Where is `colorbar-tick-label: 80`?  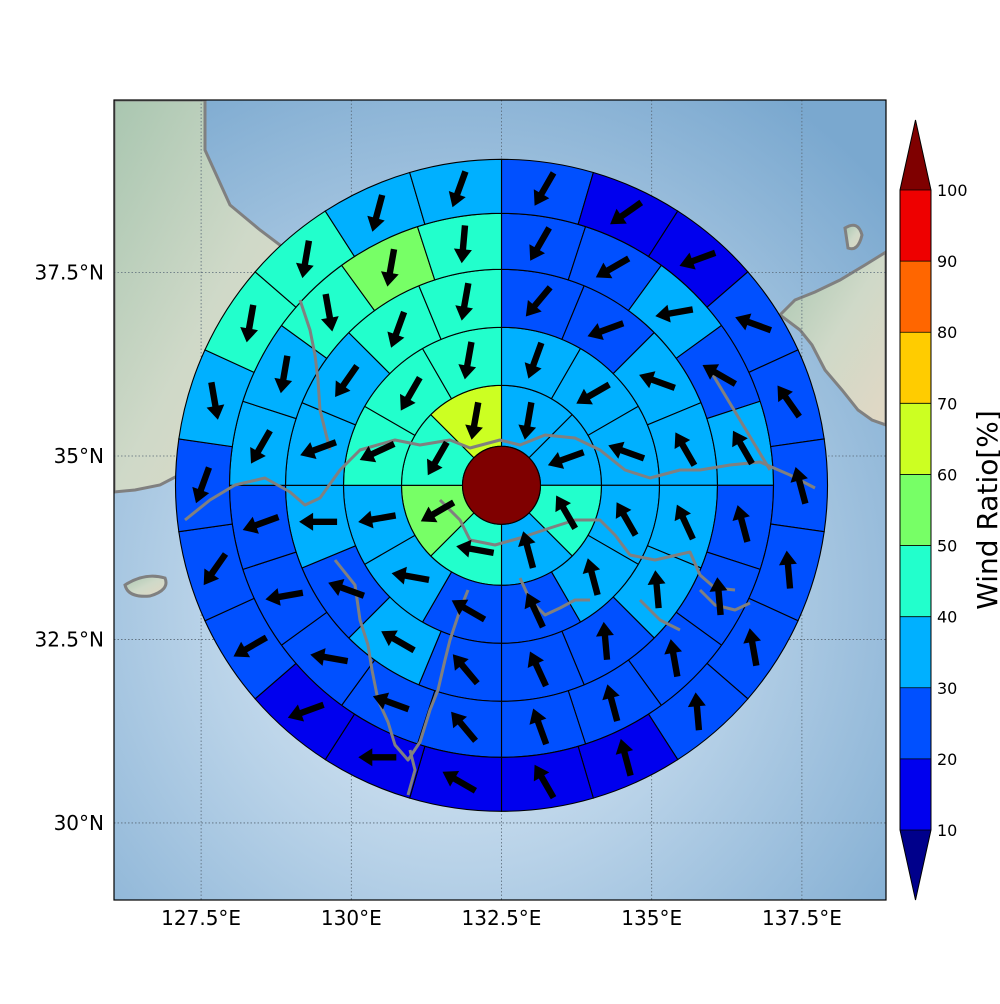 colorbar-tick-label: 80 is located at coordinates (947, 332).